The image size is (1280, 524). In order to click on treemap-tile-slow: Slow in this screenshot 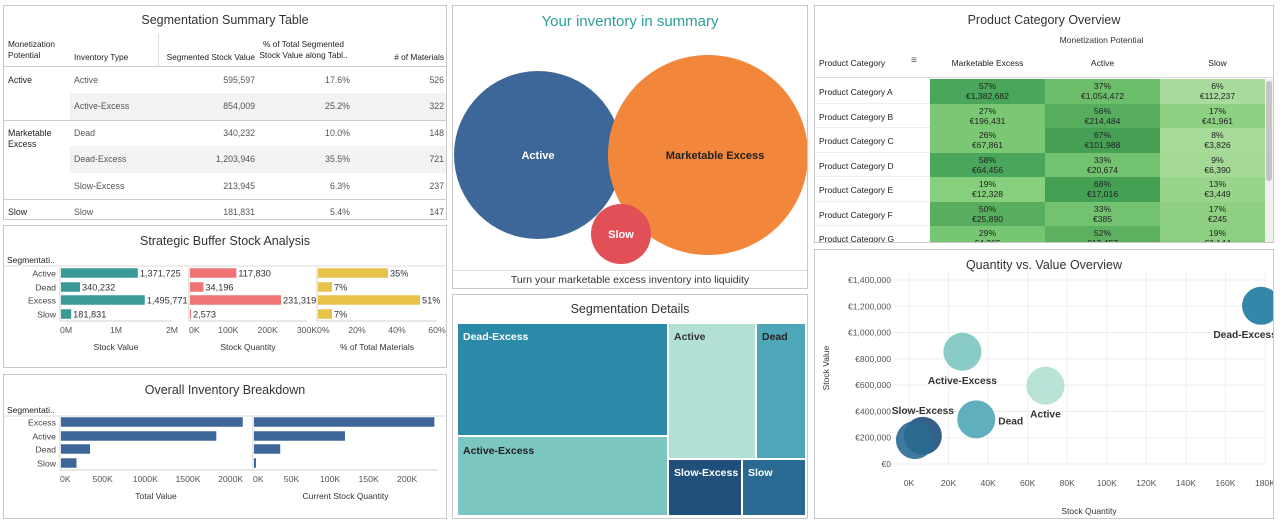, I will do `click(774, 487)`.